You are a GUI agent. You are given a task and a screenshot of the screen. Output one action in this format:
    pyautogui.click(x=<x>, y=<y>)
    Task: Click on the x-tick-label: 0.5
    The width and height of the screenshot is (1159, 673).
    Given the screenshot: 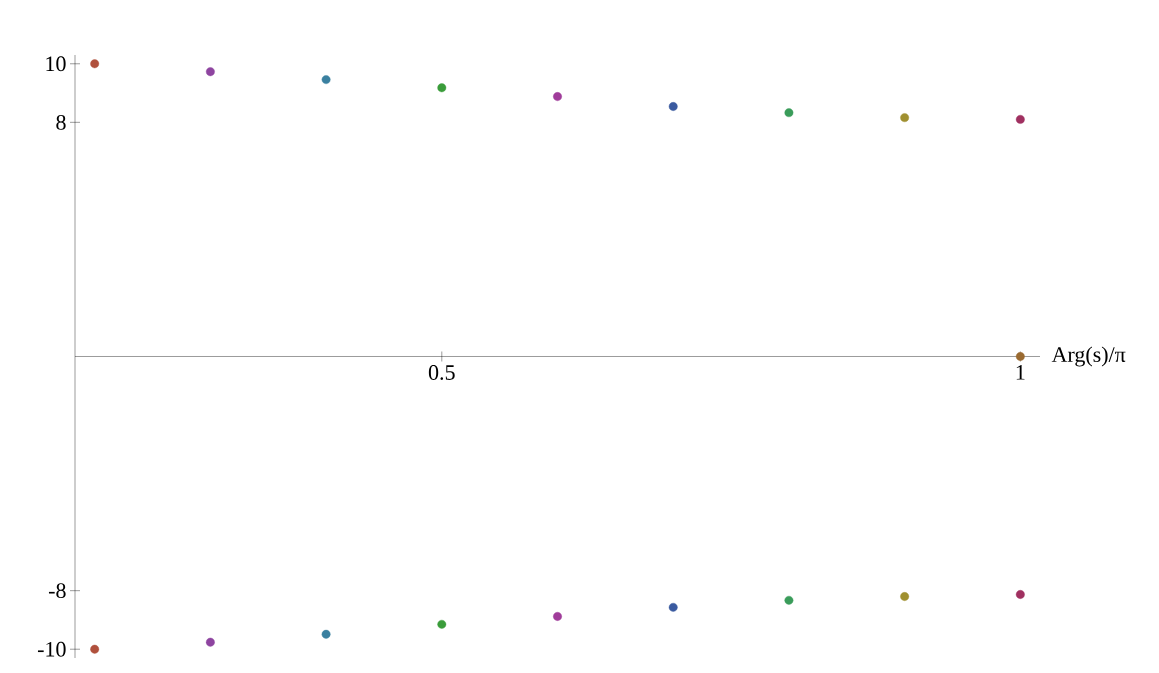 What is the action you would take?
    pyautogui.click(x=441, y=372)
    